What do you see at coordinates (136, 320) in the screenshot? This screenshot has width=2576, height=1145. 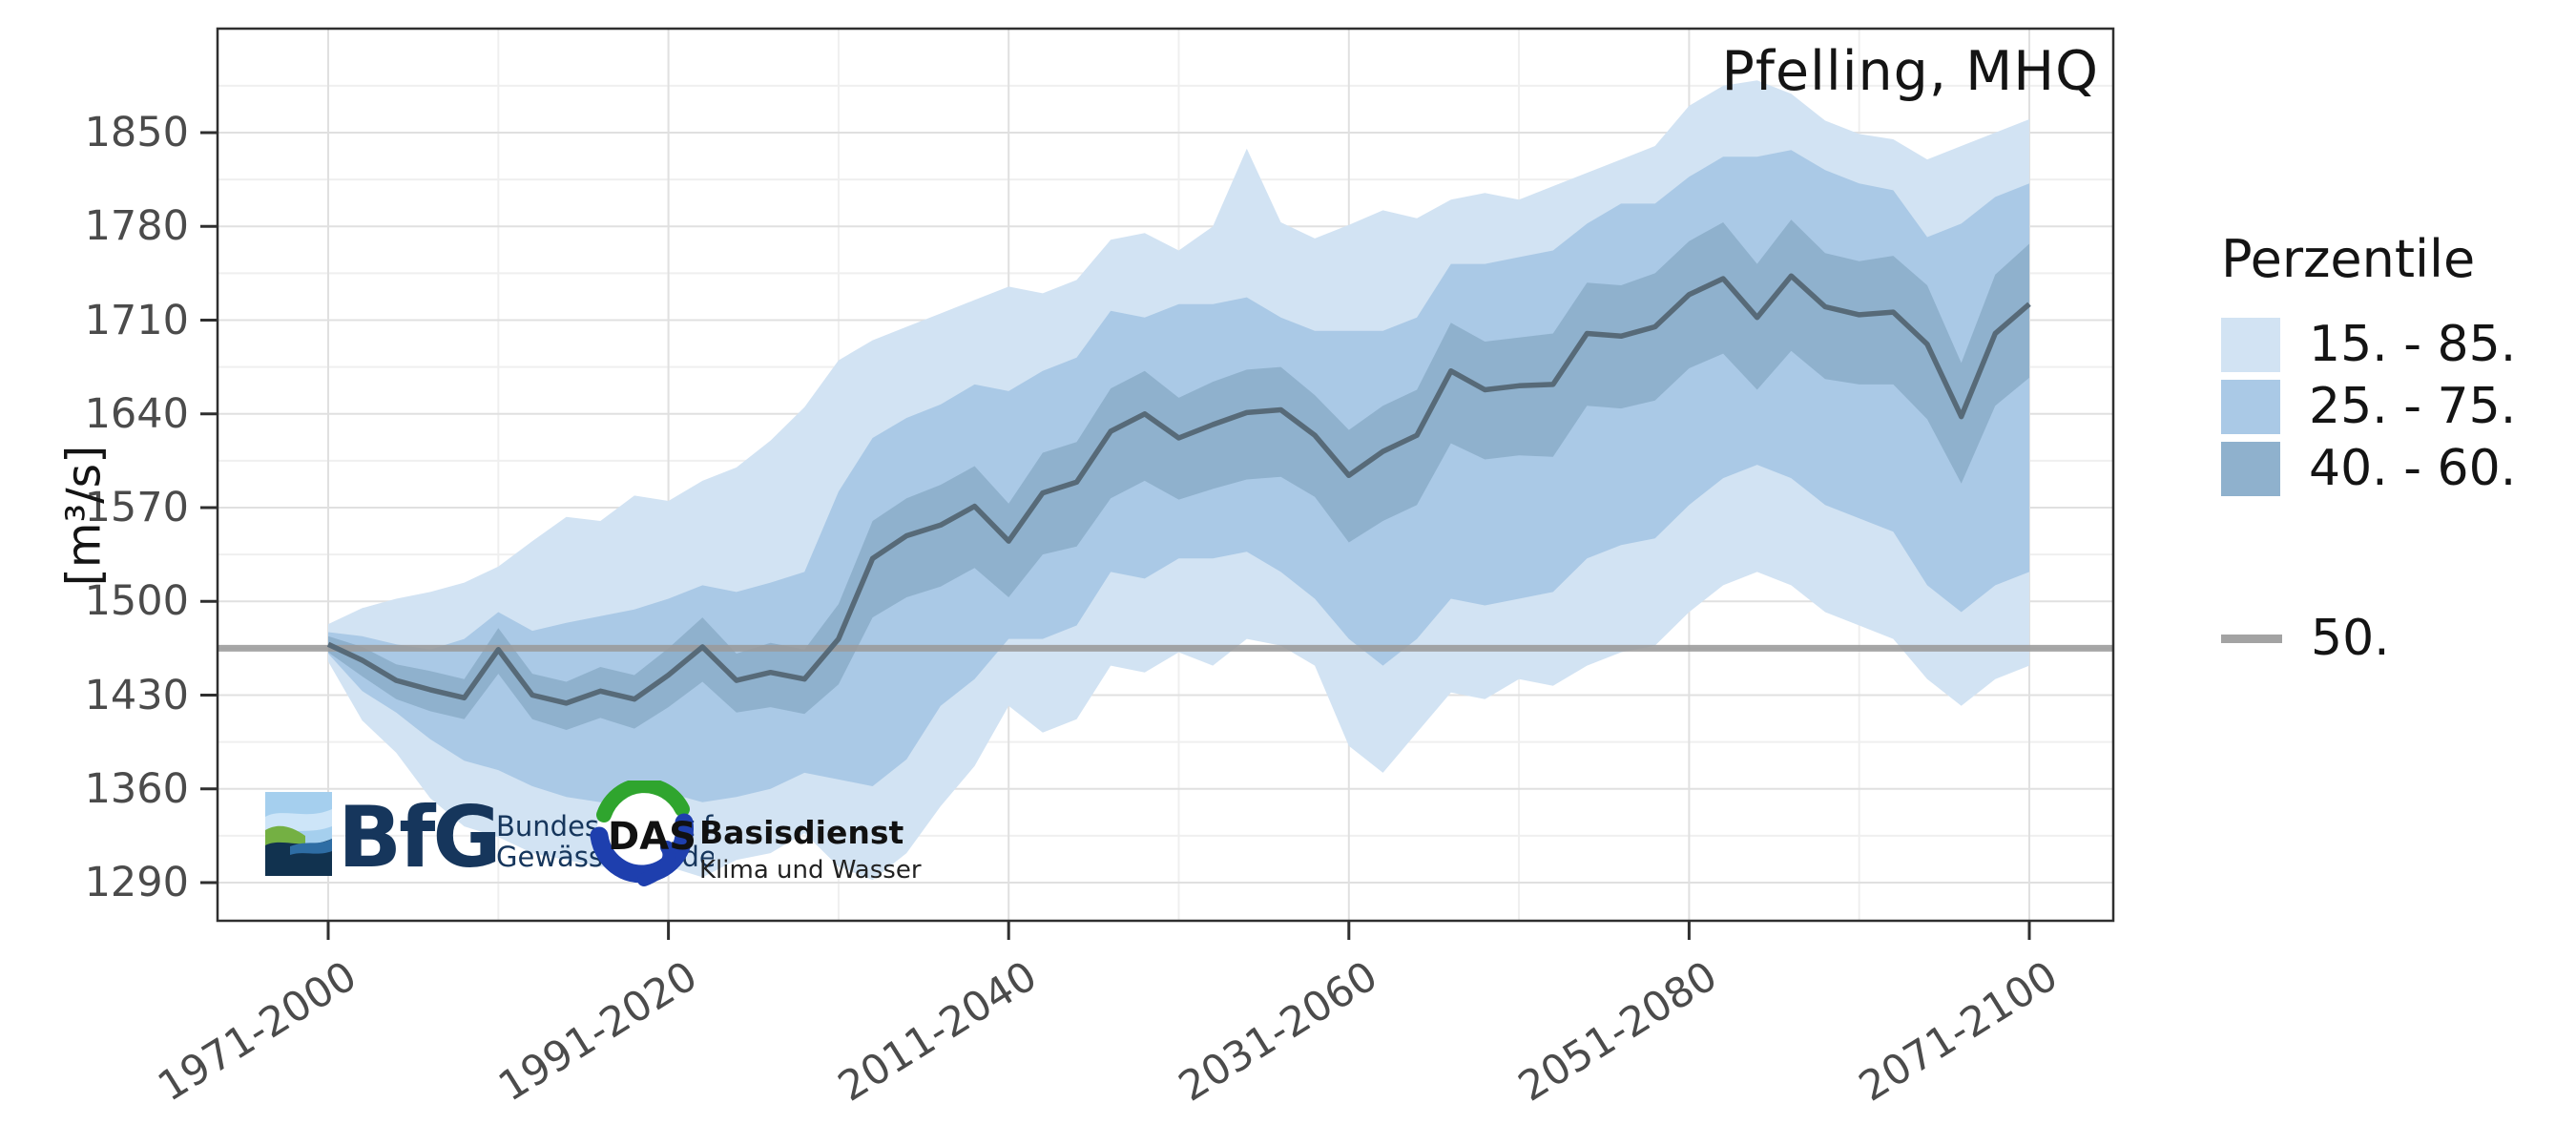 I see `y-tick-label: 1710` at bounding box center [136, 320].